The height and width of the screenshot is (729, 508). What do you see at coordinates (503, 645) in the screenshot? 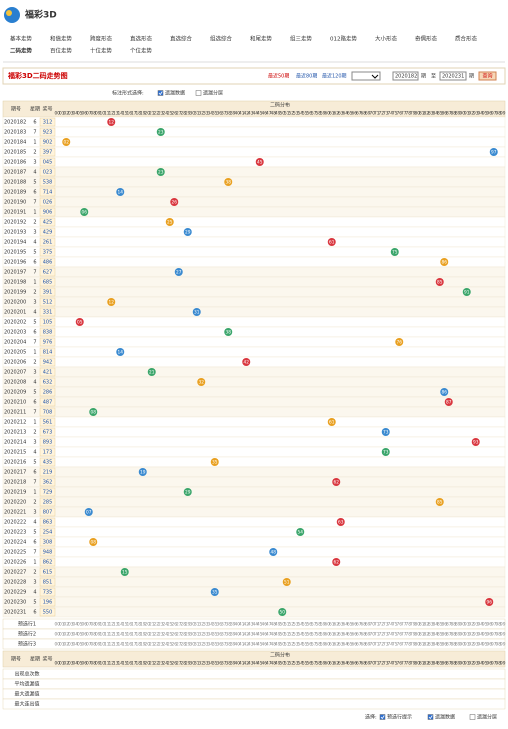
I see `preselect-cell: 99` at bounding box center [503, 645].